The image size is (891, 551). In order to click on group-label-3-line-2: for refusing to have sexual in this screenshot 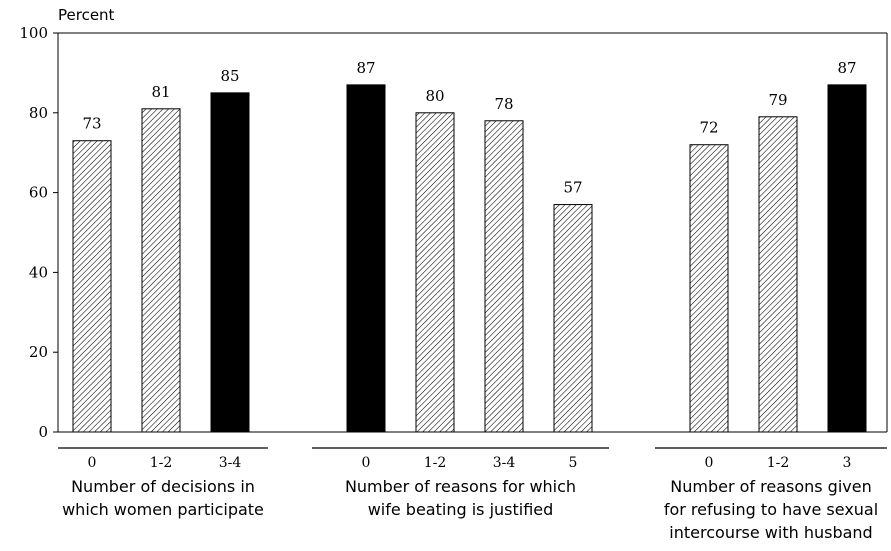, I will do `click(771, 509)`.